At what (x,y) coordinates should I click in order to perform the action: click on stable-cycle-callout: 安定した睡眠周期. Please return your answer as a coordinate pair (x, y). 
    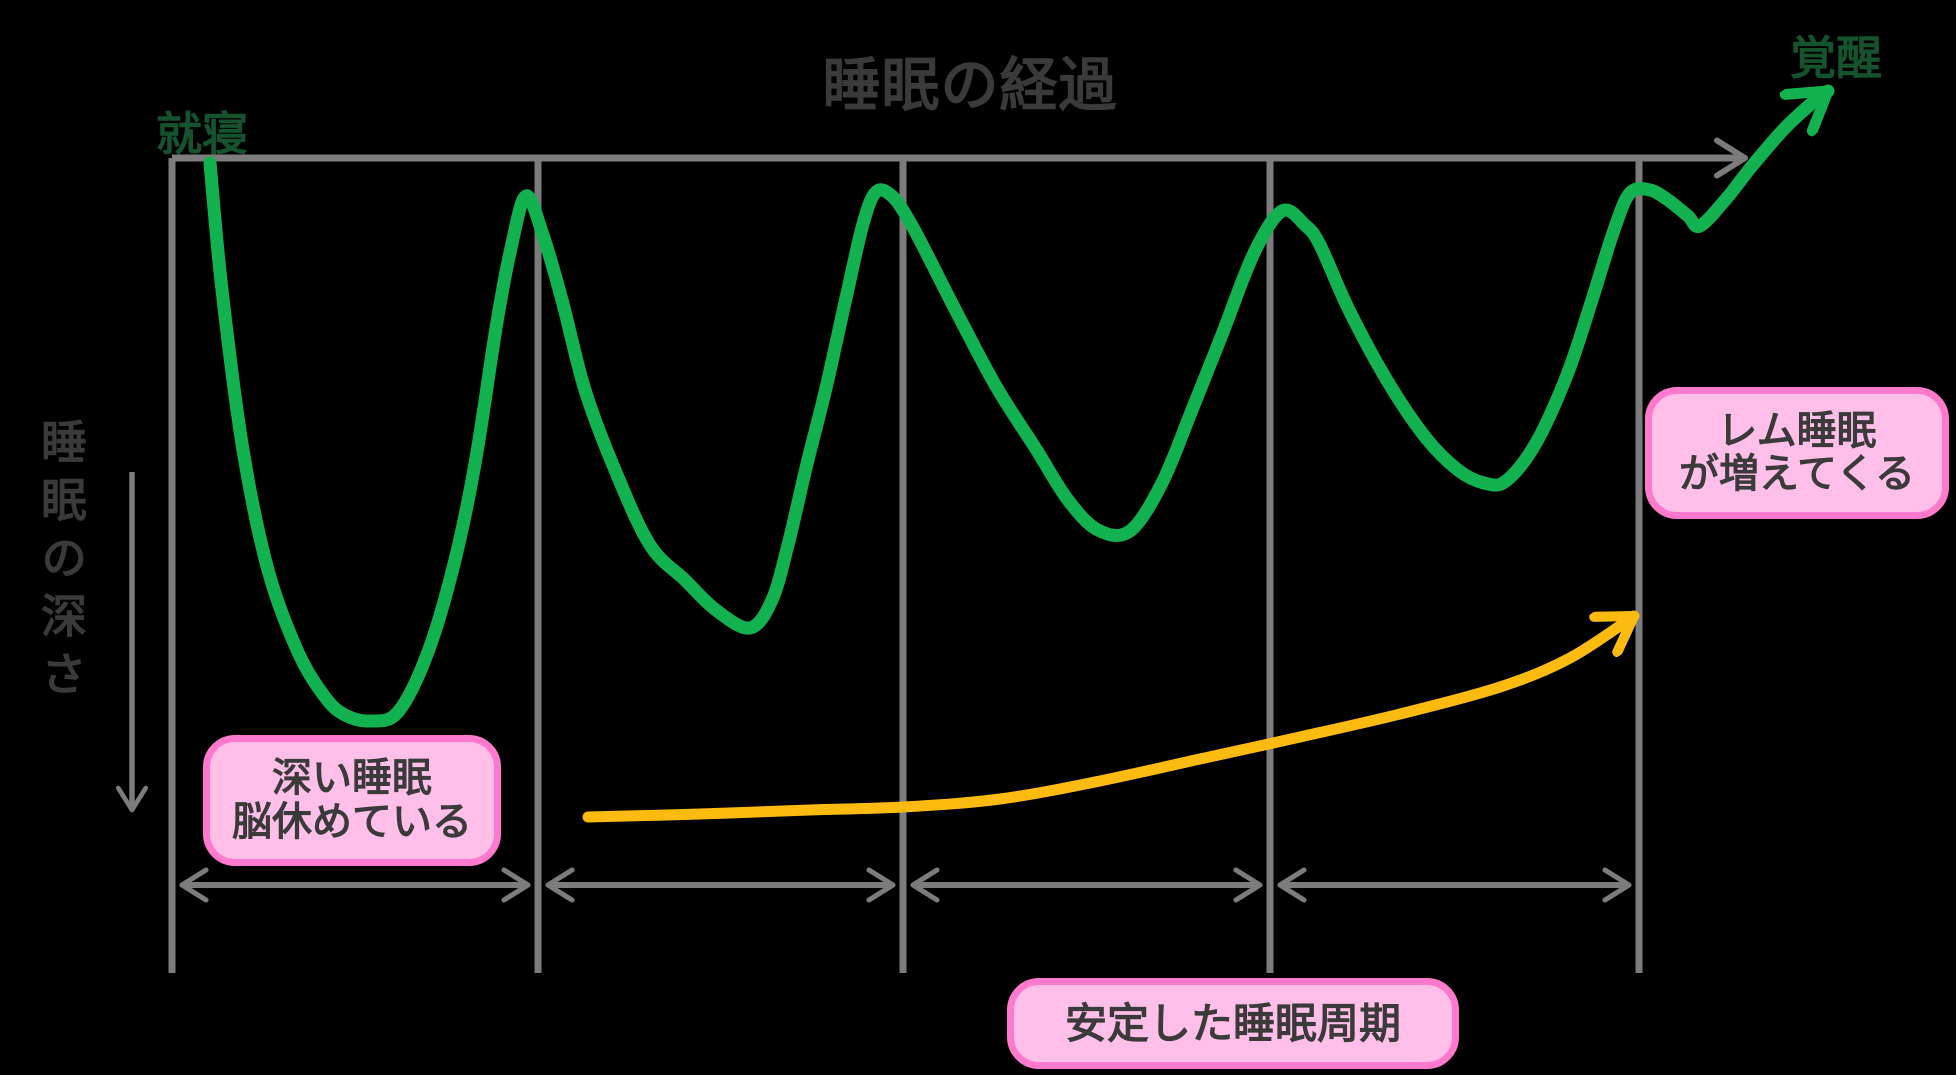
    Looking at the image, I should click on (1233, 1023).